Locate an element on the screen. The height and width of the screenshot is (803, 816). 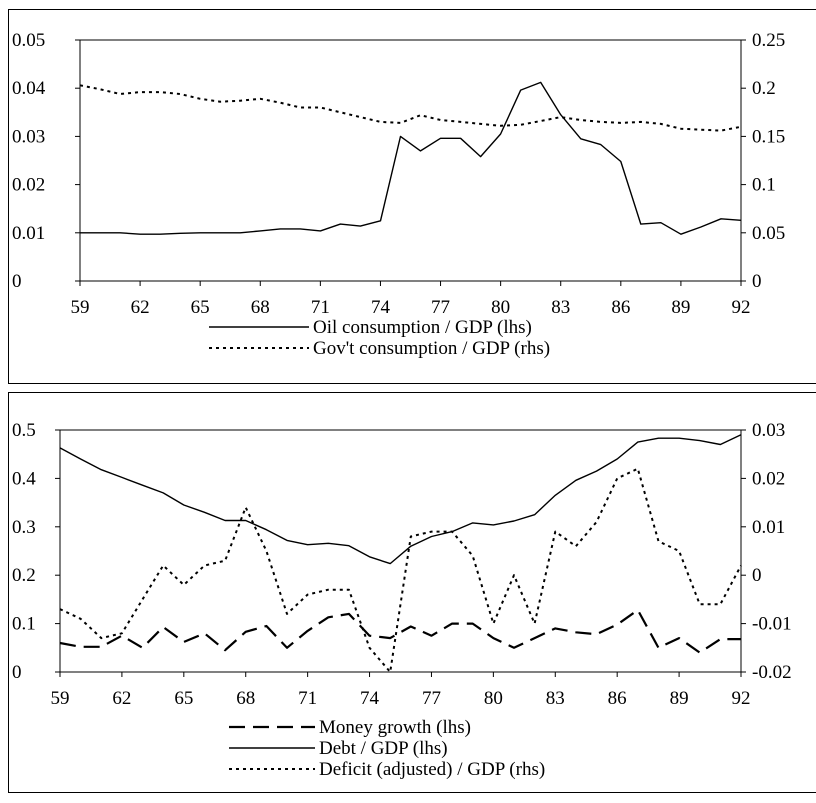
left-axis-tick-label: 0.03 is located at coordinates (28, 136).